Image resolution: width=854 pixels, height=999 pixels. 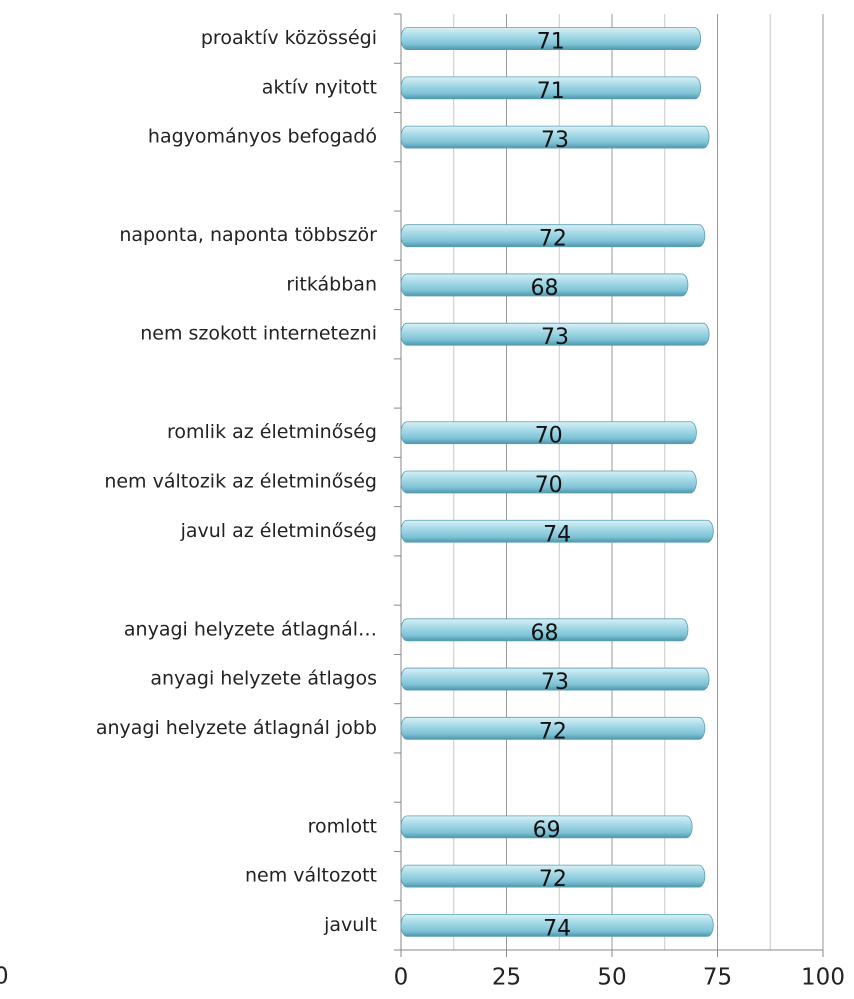 What do you see at coordinates (248, 235) in the screenshot?
I see `y-tick-label: naponta, naponta többször` at bounding box center [248, 235].